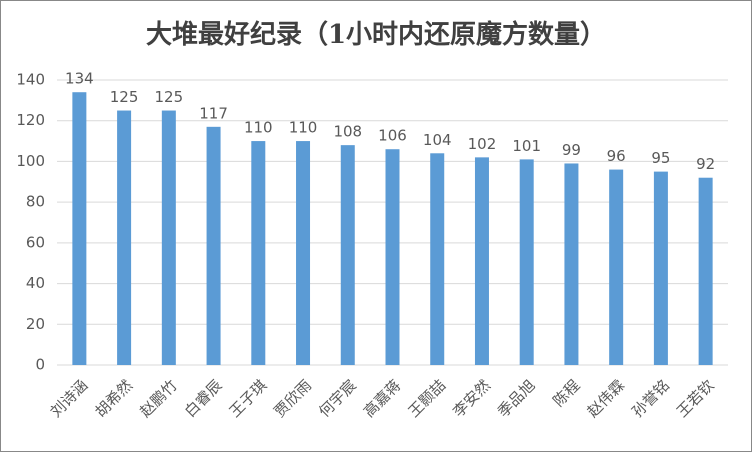  I want to click on y-tick-label: 40, so click(35, 283).